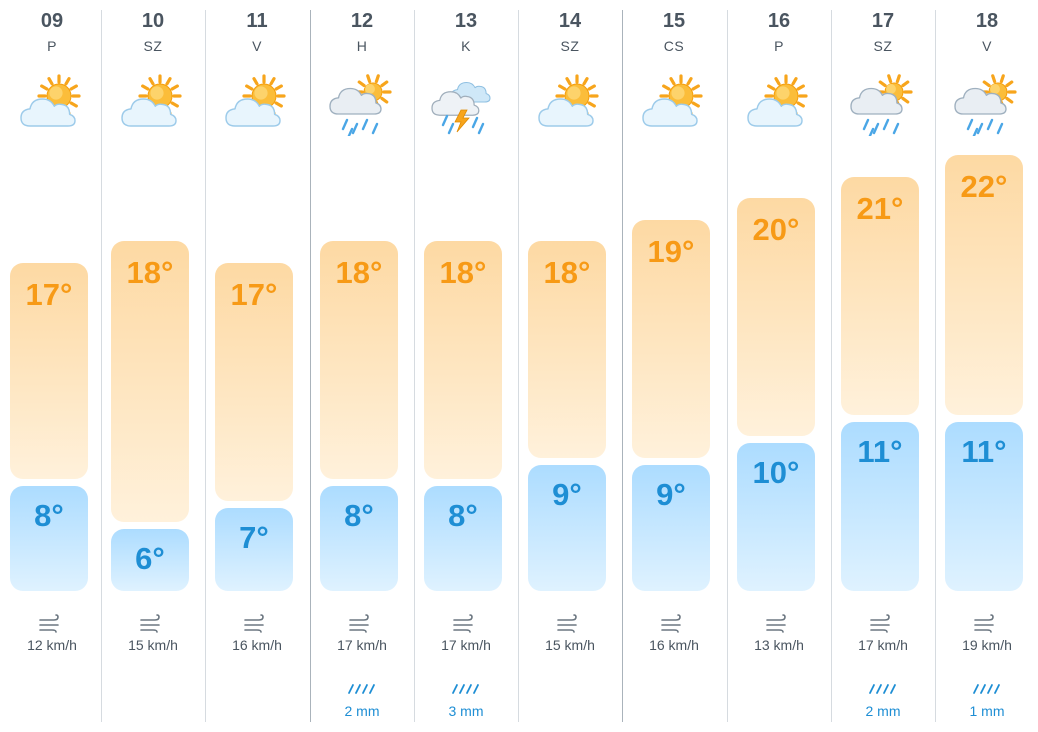  I want to click on min-temp-bar: 7°, so click(254, 549).